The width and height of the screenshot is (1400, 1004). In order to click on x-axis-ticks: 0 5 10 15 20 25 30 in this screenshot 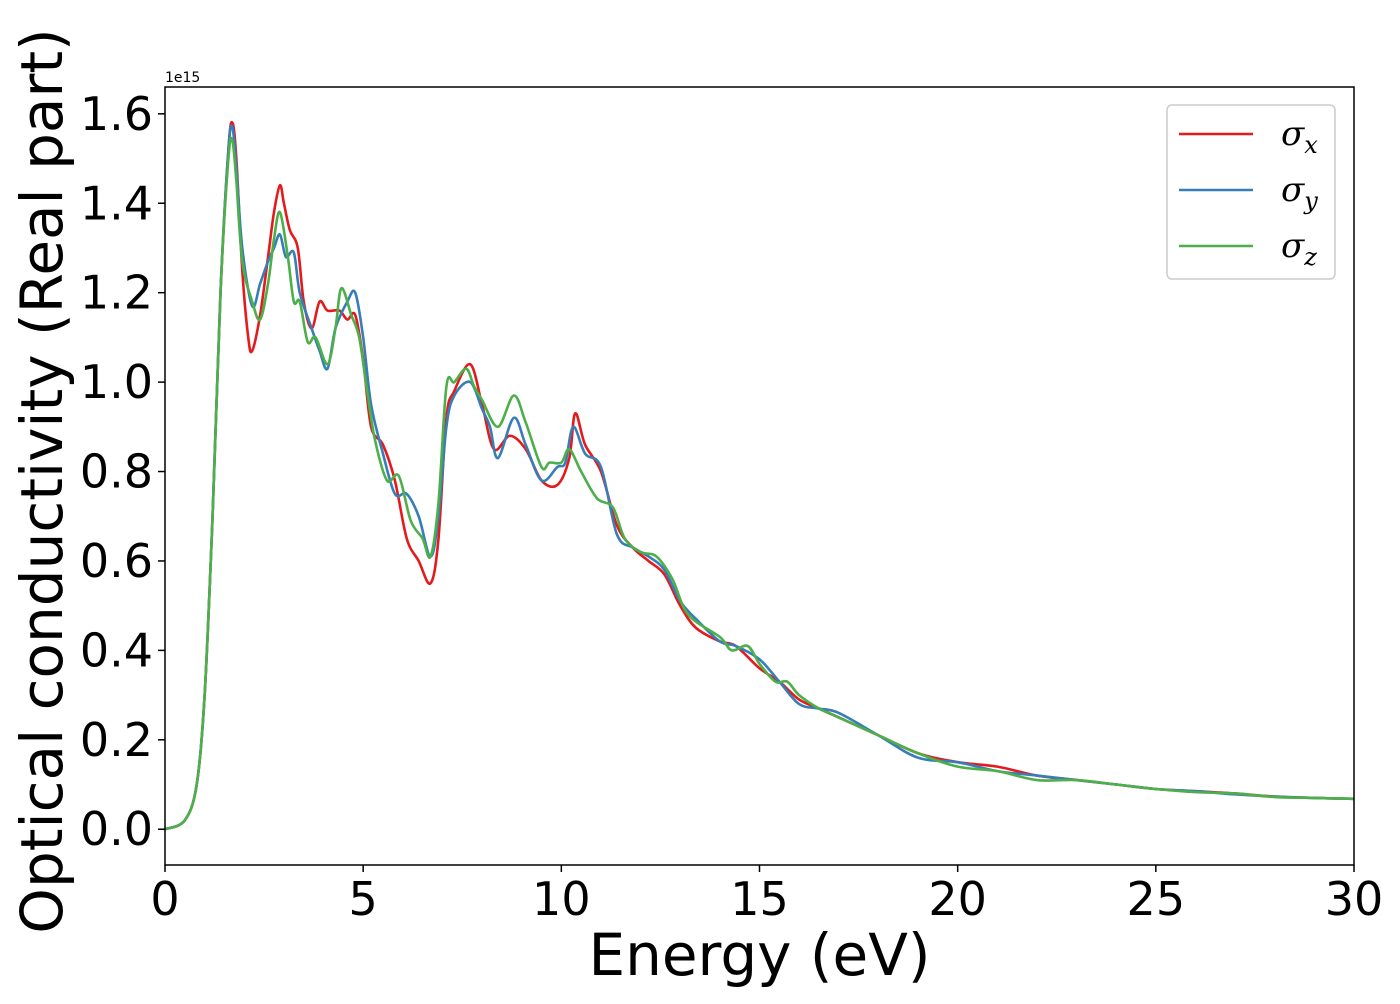, I will do `click(766, 895)`.